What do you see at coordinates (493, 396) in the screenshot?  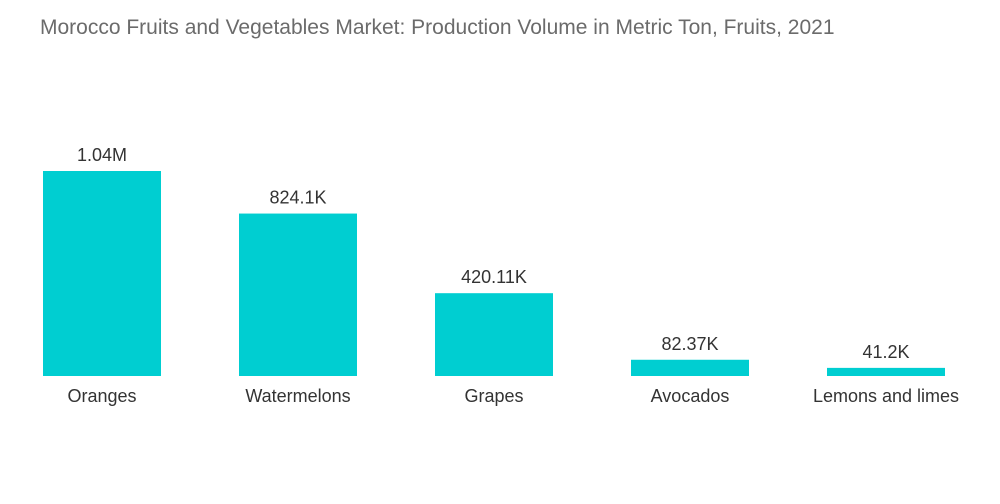 I see `category-label-grapes: Grapes` at bounding box center [493, 396].